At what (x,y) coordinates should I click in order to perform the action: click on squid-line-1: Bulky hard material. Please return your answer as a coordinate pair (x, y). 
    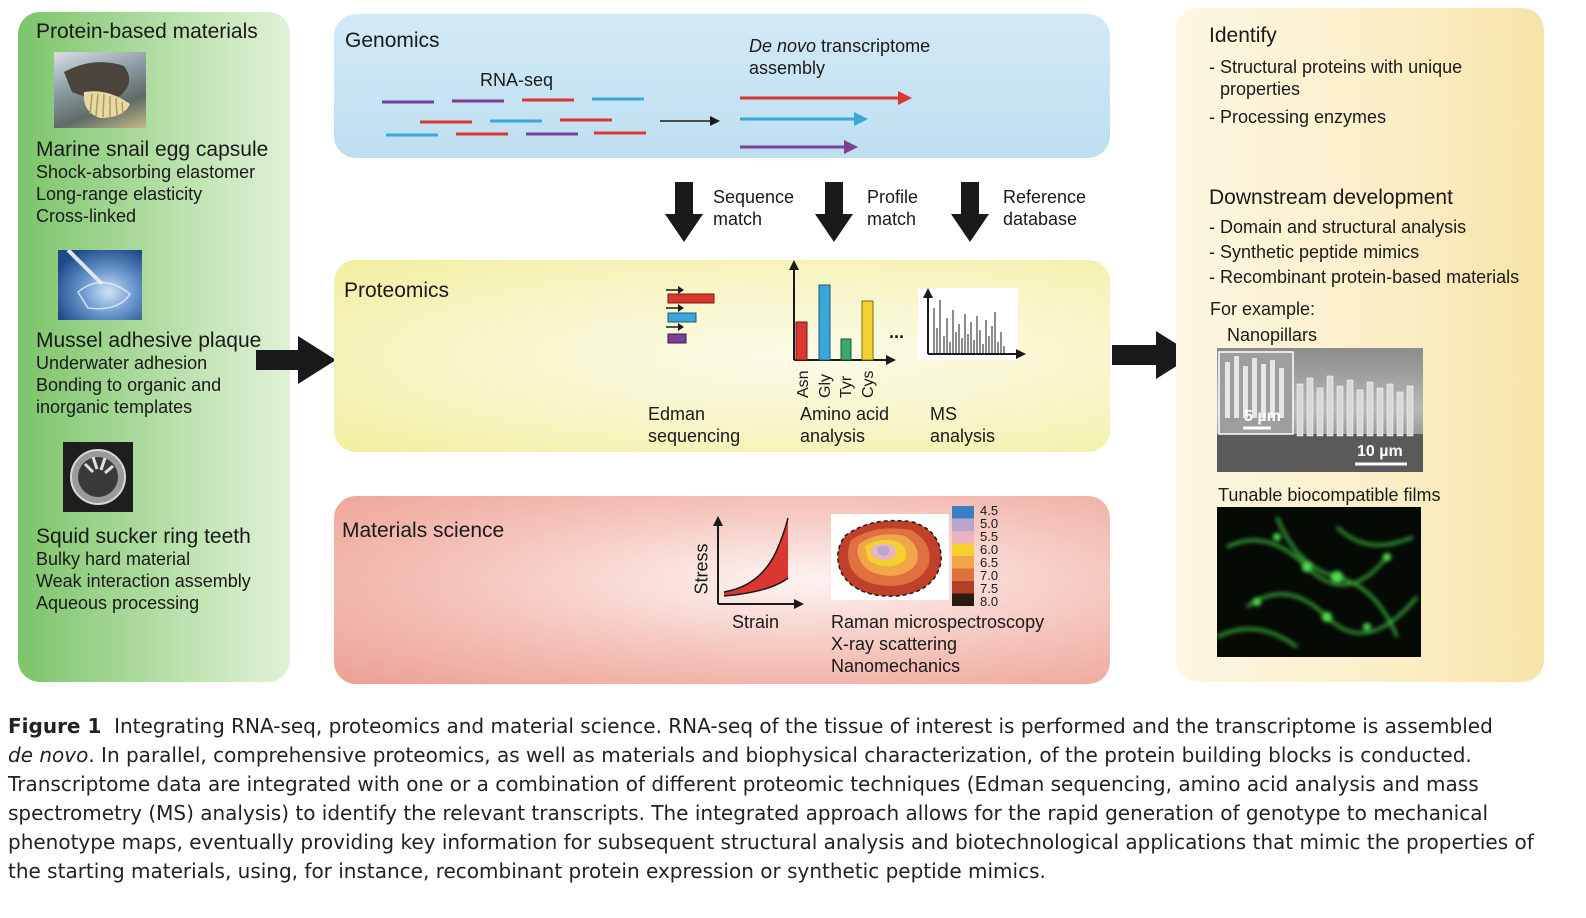
    Looking at the image, I should click on (113, 559).